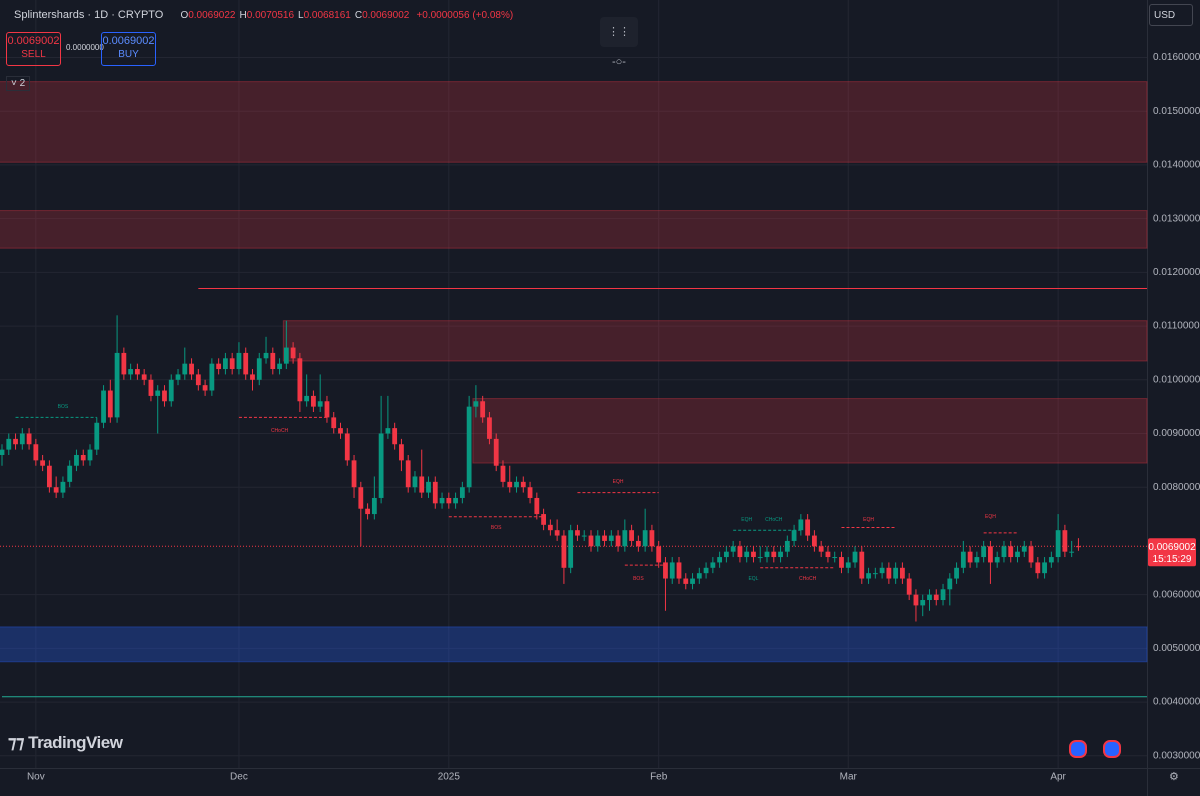 The image size is (1200, 796). Describe the element at coordinates (1174, 777) in the screenshot. I see `settings-button: ⚙` at that location.